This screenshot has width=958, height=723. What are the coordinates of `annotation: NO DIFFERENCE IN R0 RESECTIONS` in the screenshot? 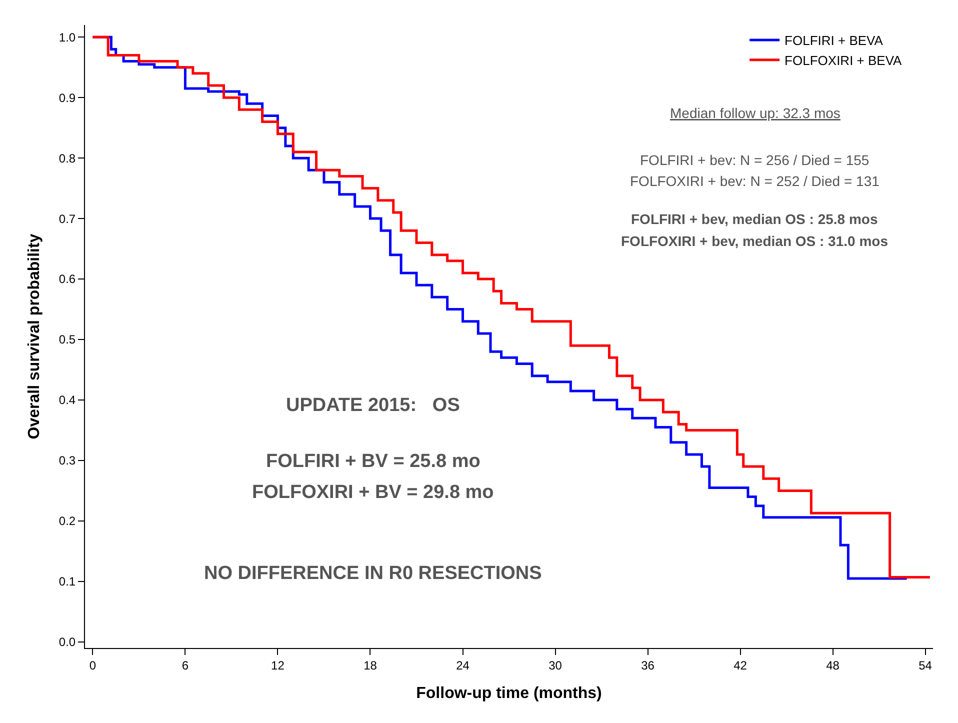 It's located at (373, 573).